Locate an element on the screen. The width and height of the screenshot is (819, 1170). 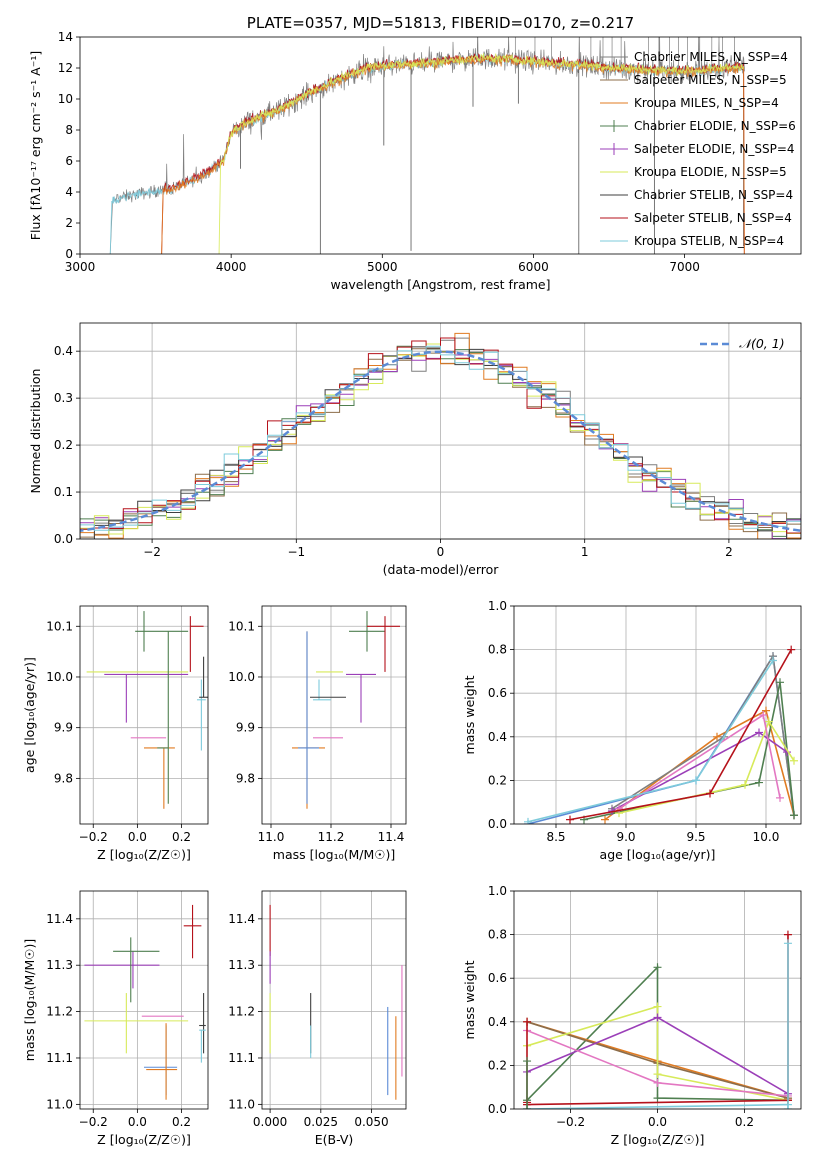
age-vs-z-frame is located at coordinates (144, 715).